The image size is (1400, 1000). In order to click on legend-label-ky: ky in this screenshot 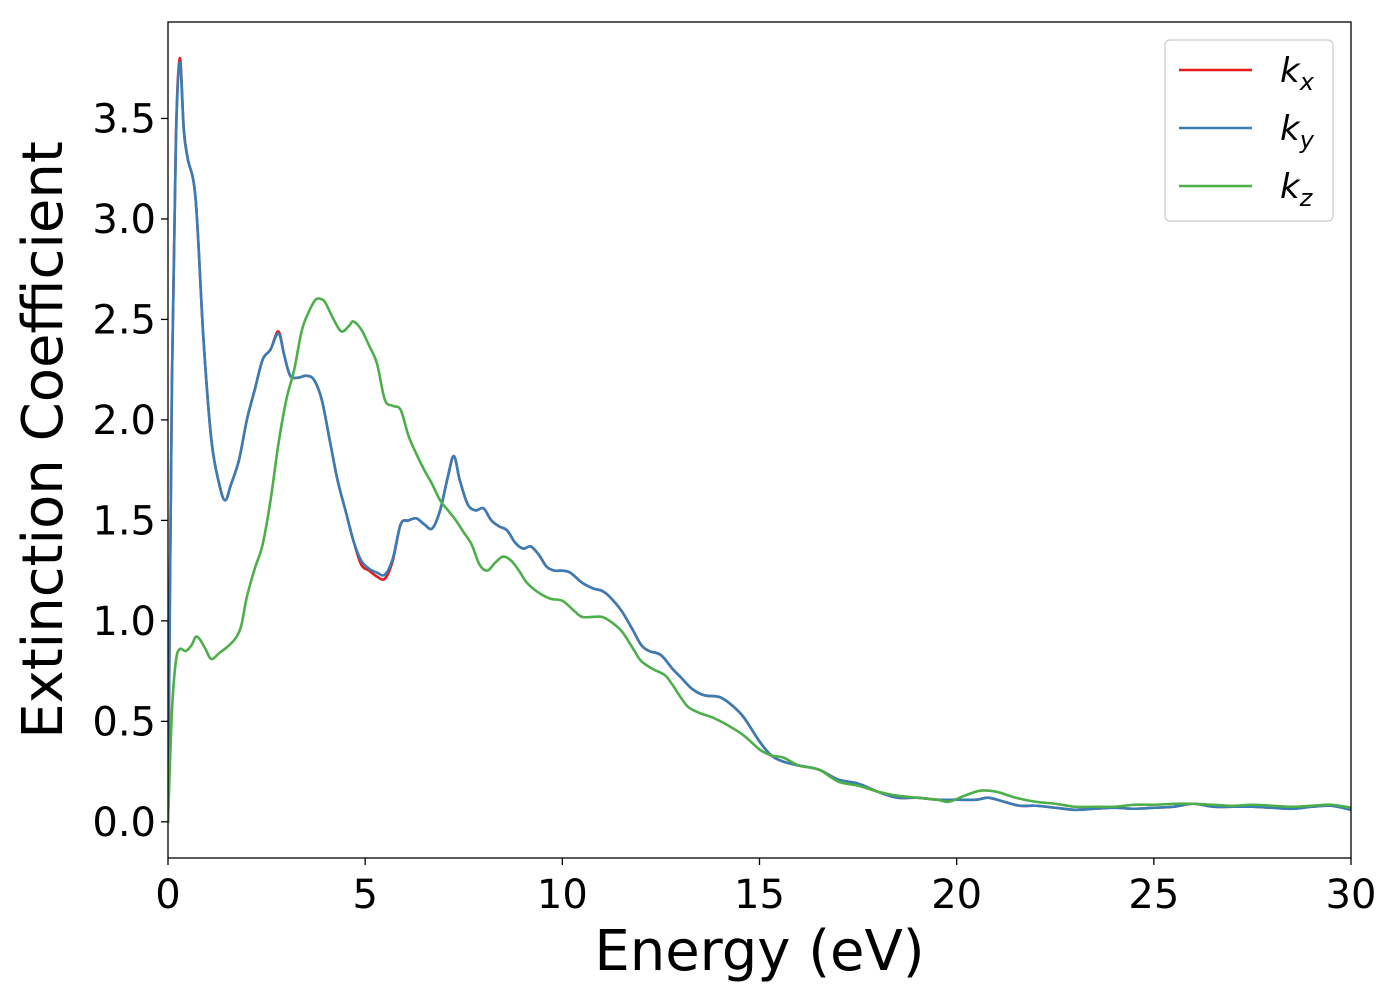, I will do `click(1297, 131)`.